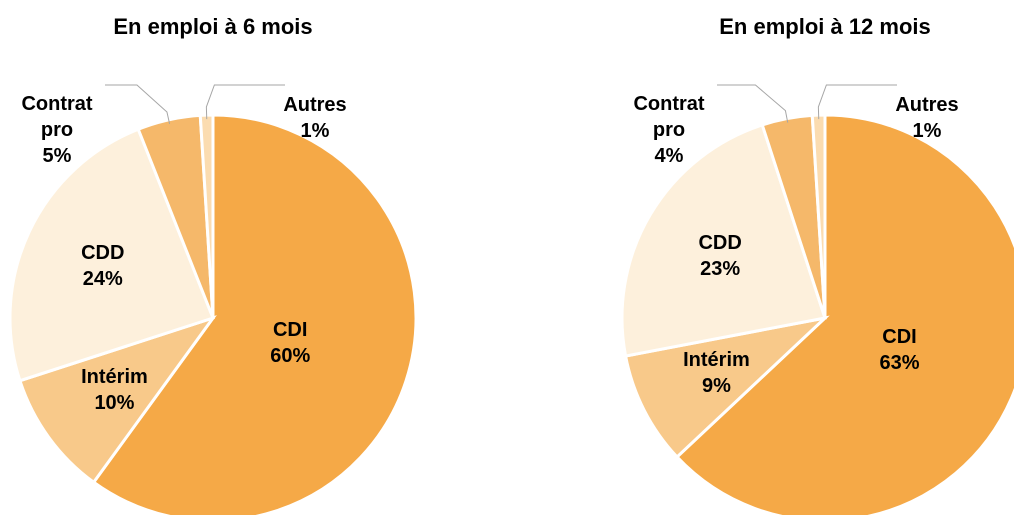  I want to click on chart-title: En emploi à 6 mois, so click(213, 26).